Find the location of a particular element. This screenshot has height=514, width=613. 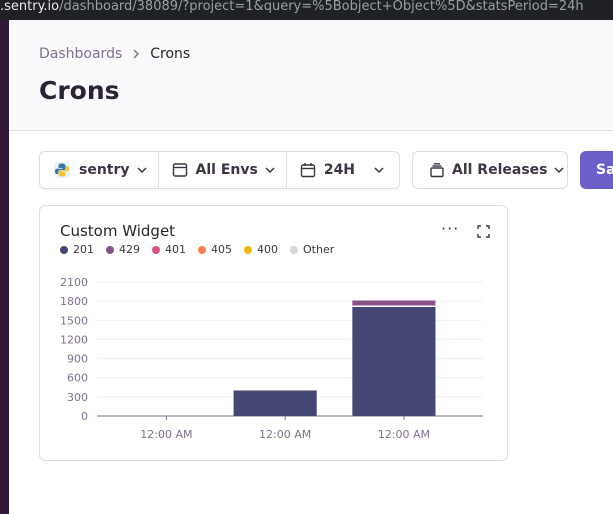

legend-item: Other is located at coordinates (312, 249).